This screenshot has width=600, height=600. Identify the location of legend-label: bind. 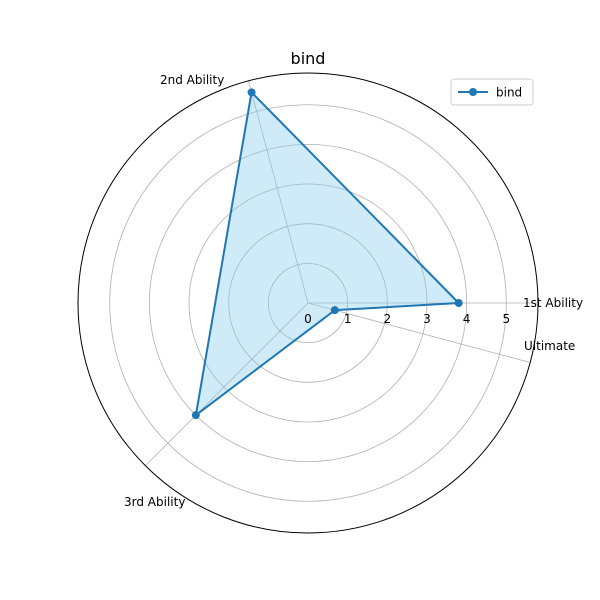
(509, 93).